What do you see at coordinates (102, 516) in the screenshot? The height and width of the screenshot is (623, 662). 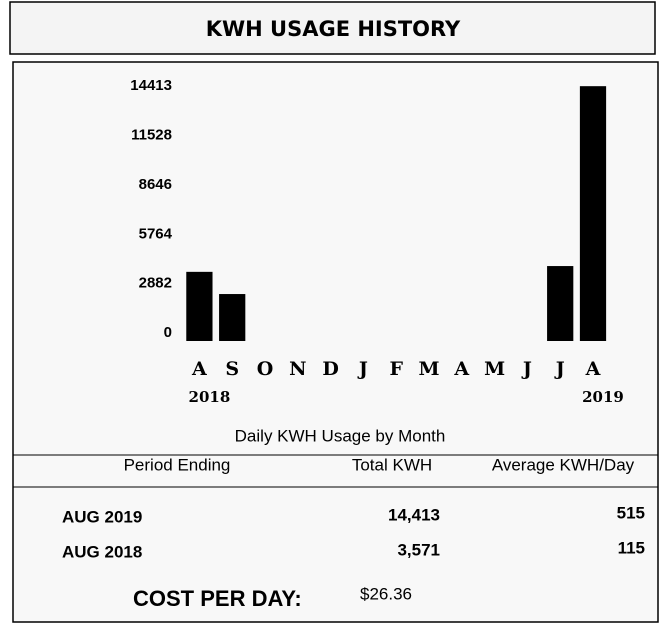 I see `table-cell: AUG 2019` at bounding box center [102, 516].